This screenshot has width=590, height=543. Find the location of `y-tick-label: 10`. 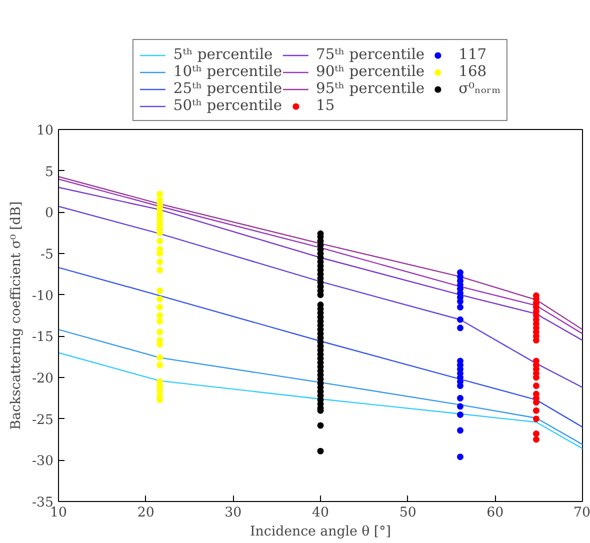

y-tick-label: 10 is located at coordinates (45, 131).